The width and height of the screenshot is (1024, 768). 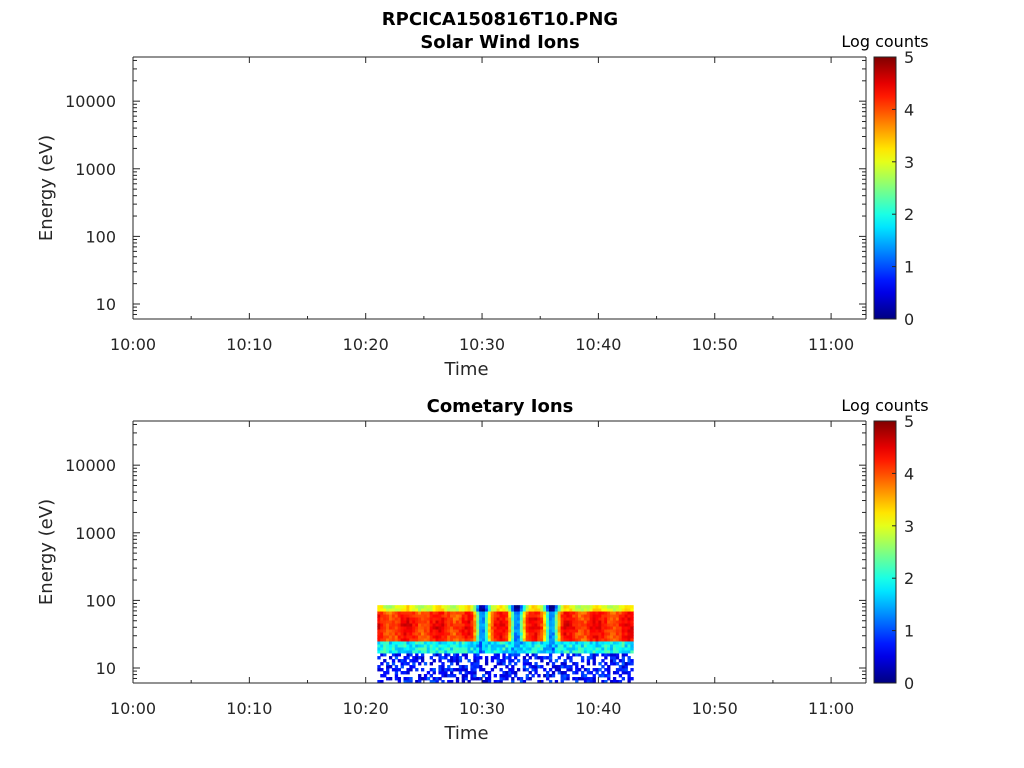 What do you see at coordinates (90, 465) in the screenshot?
I see `y-tick-label: 10000` at bounding box center [90, 465].